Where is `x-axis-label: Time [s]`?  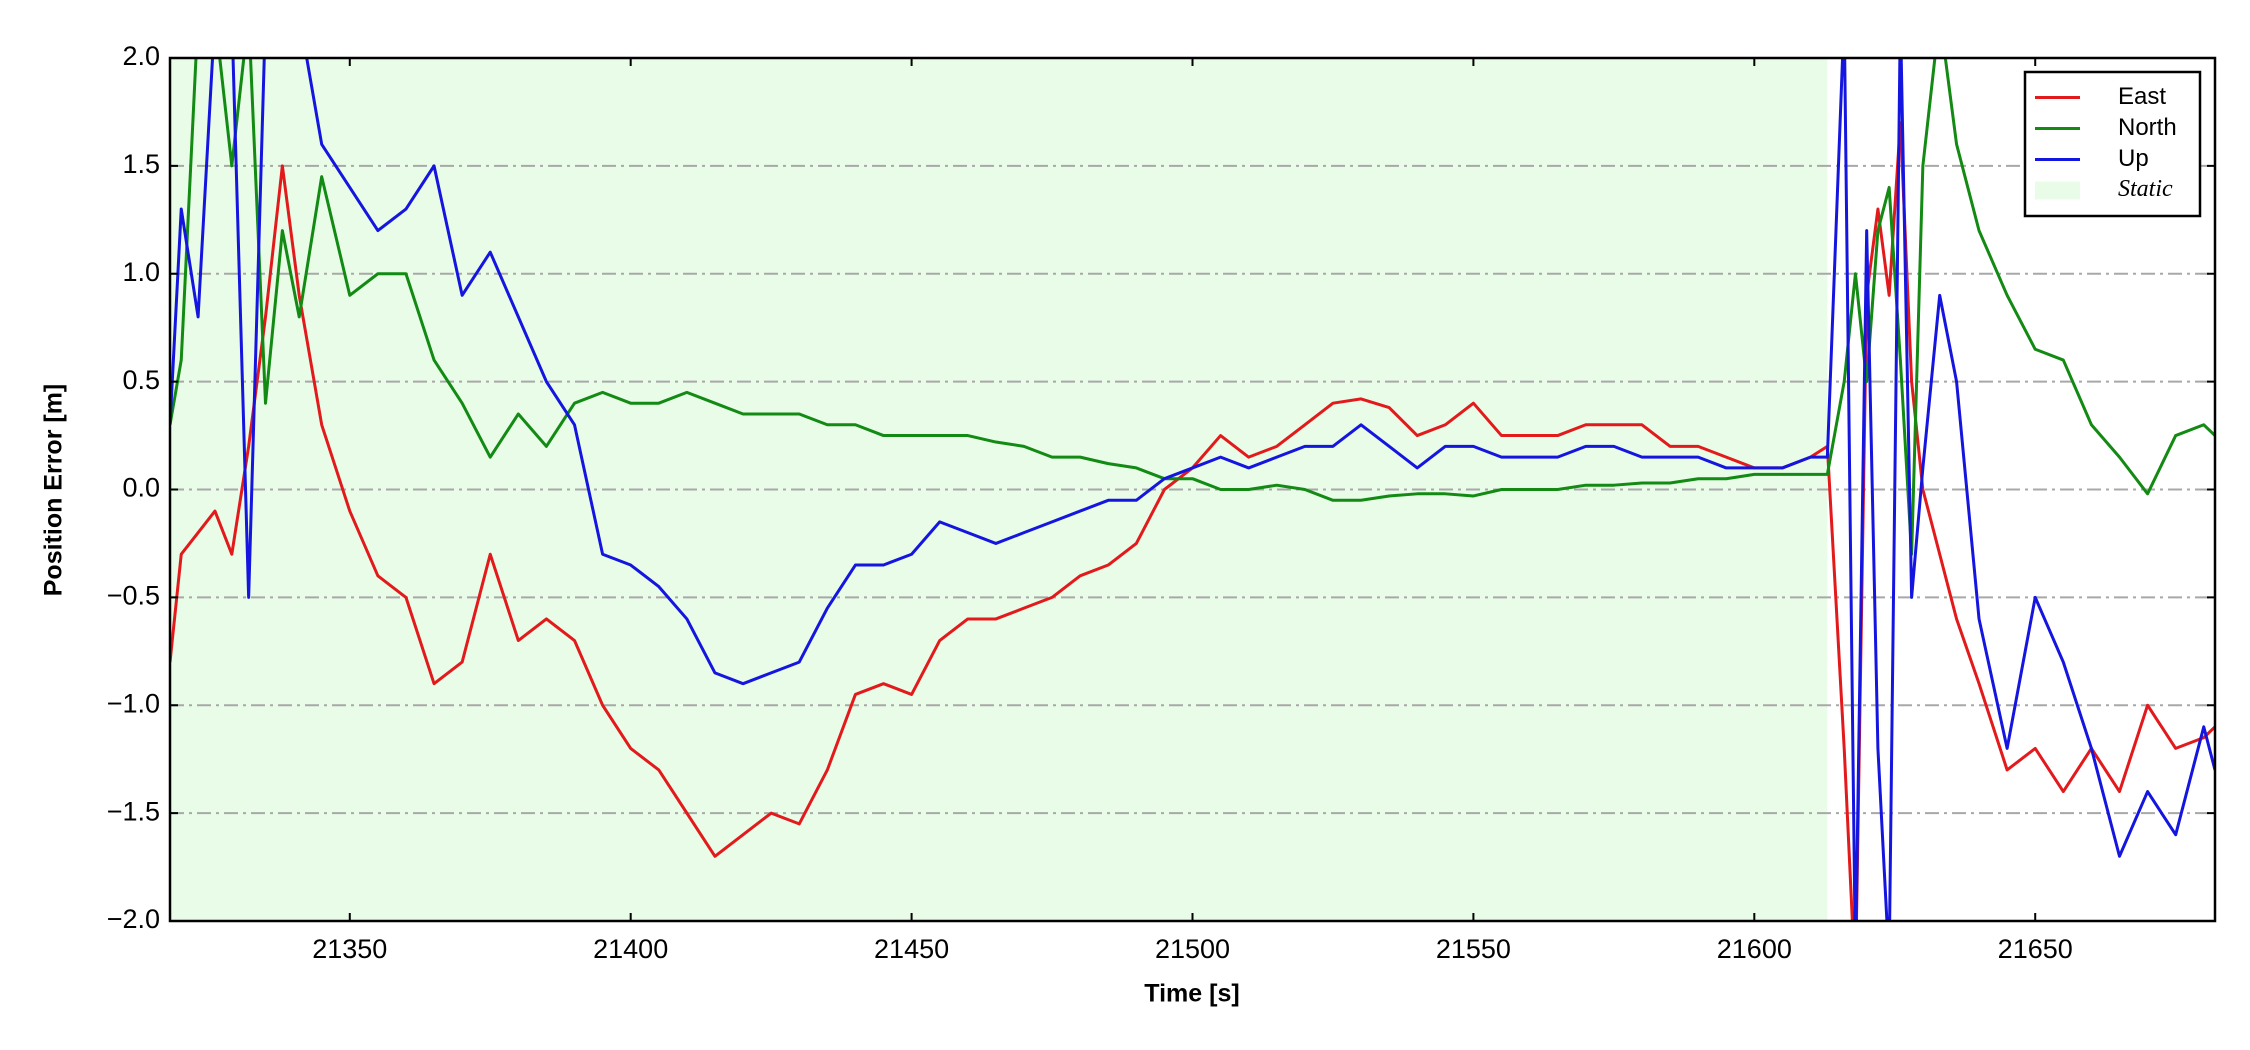
x-axis-label: Time [s] is located at coordinates (1191, 994).